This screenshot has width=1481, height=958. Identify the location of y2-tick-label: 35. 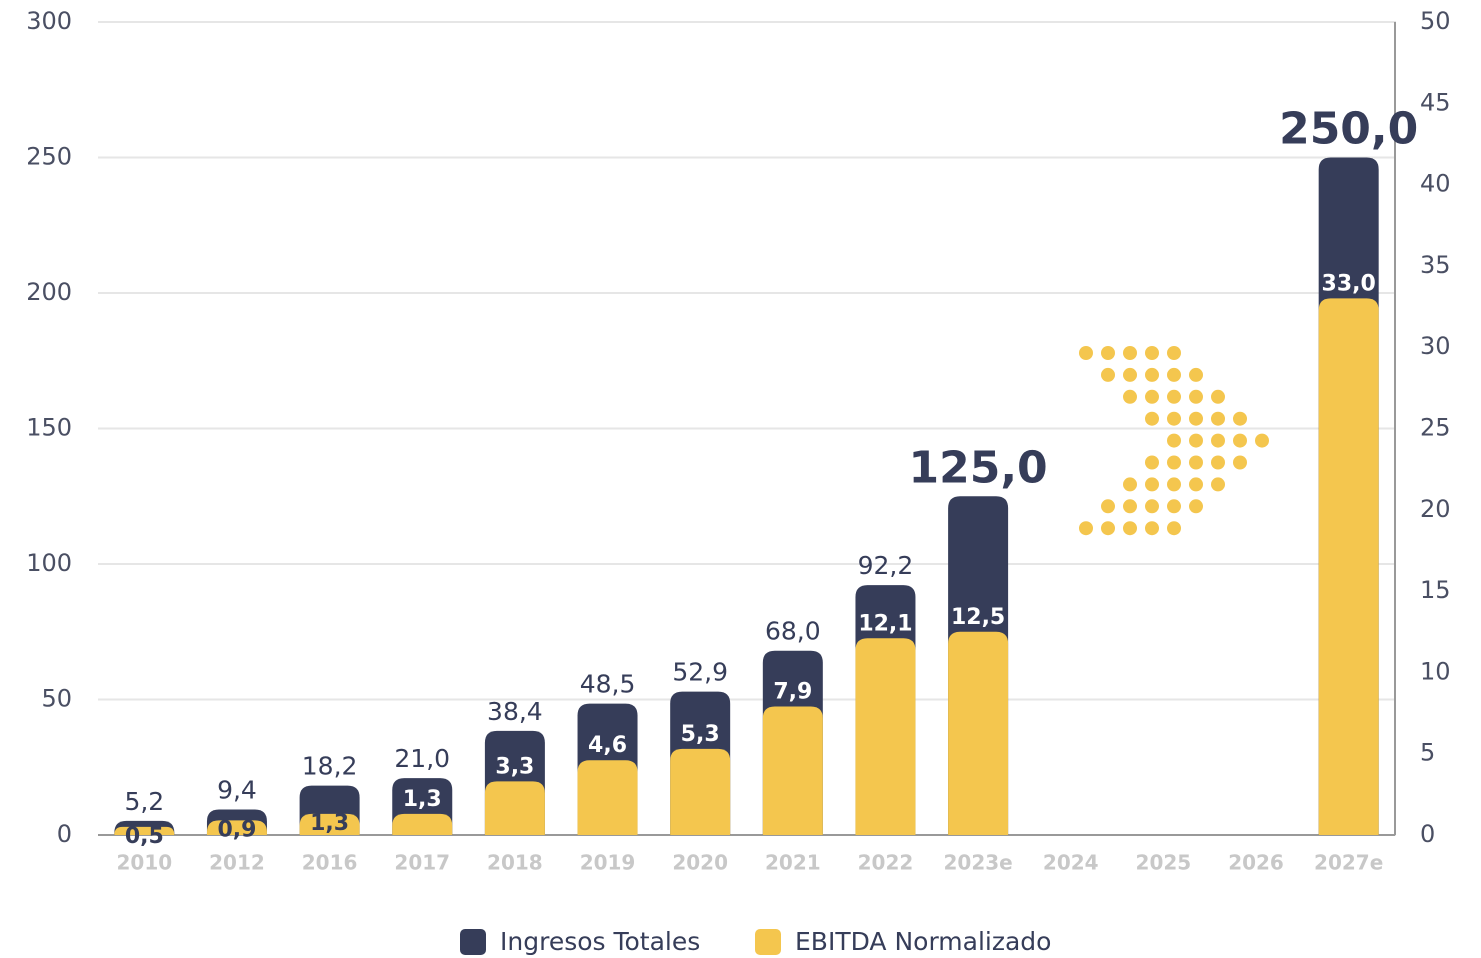
(1435, 265).